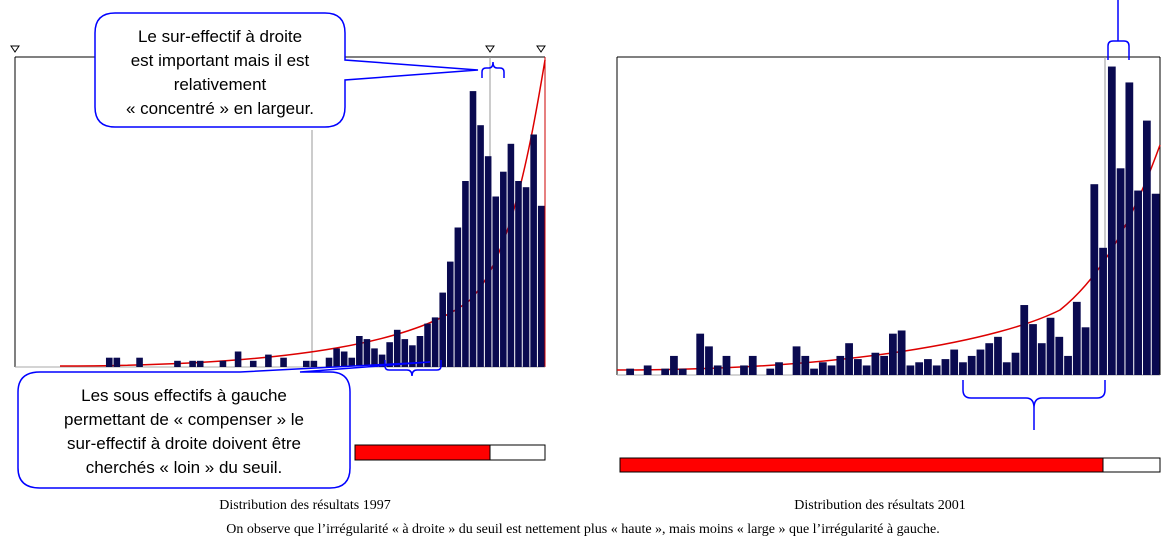 This screenshot has width=1167, height=541. I want to click on callout-line: cherchés « loin » du seuil., so click(184, 467).